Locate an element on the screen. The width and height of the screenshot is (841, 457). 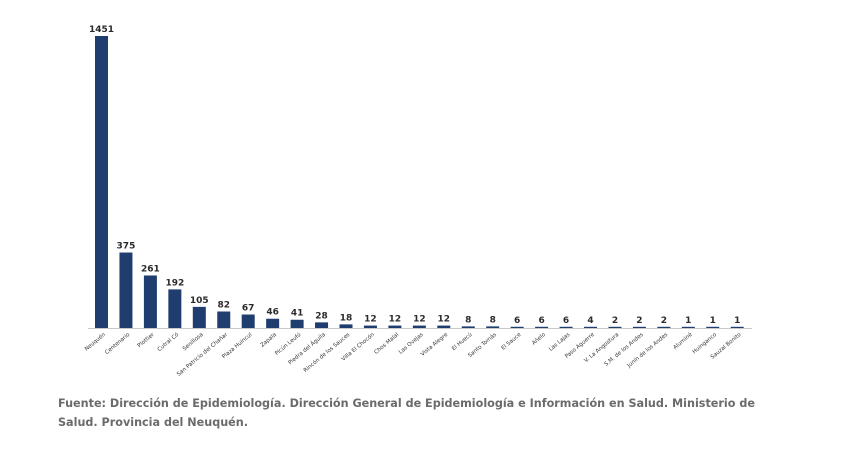
value-label-11: 18 is located at coordinates (346, 318).